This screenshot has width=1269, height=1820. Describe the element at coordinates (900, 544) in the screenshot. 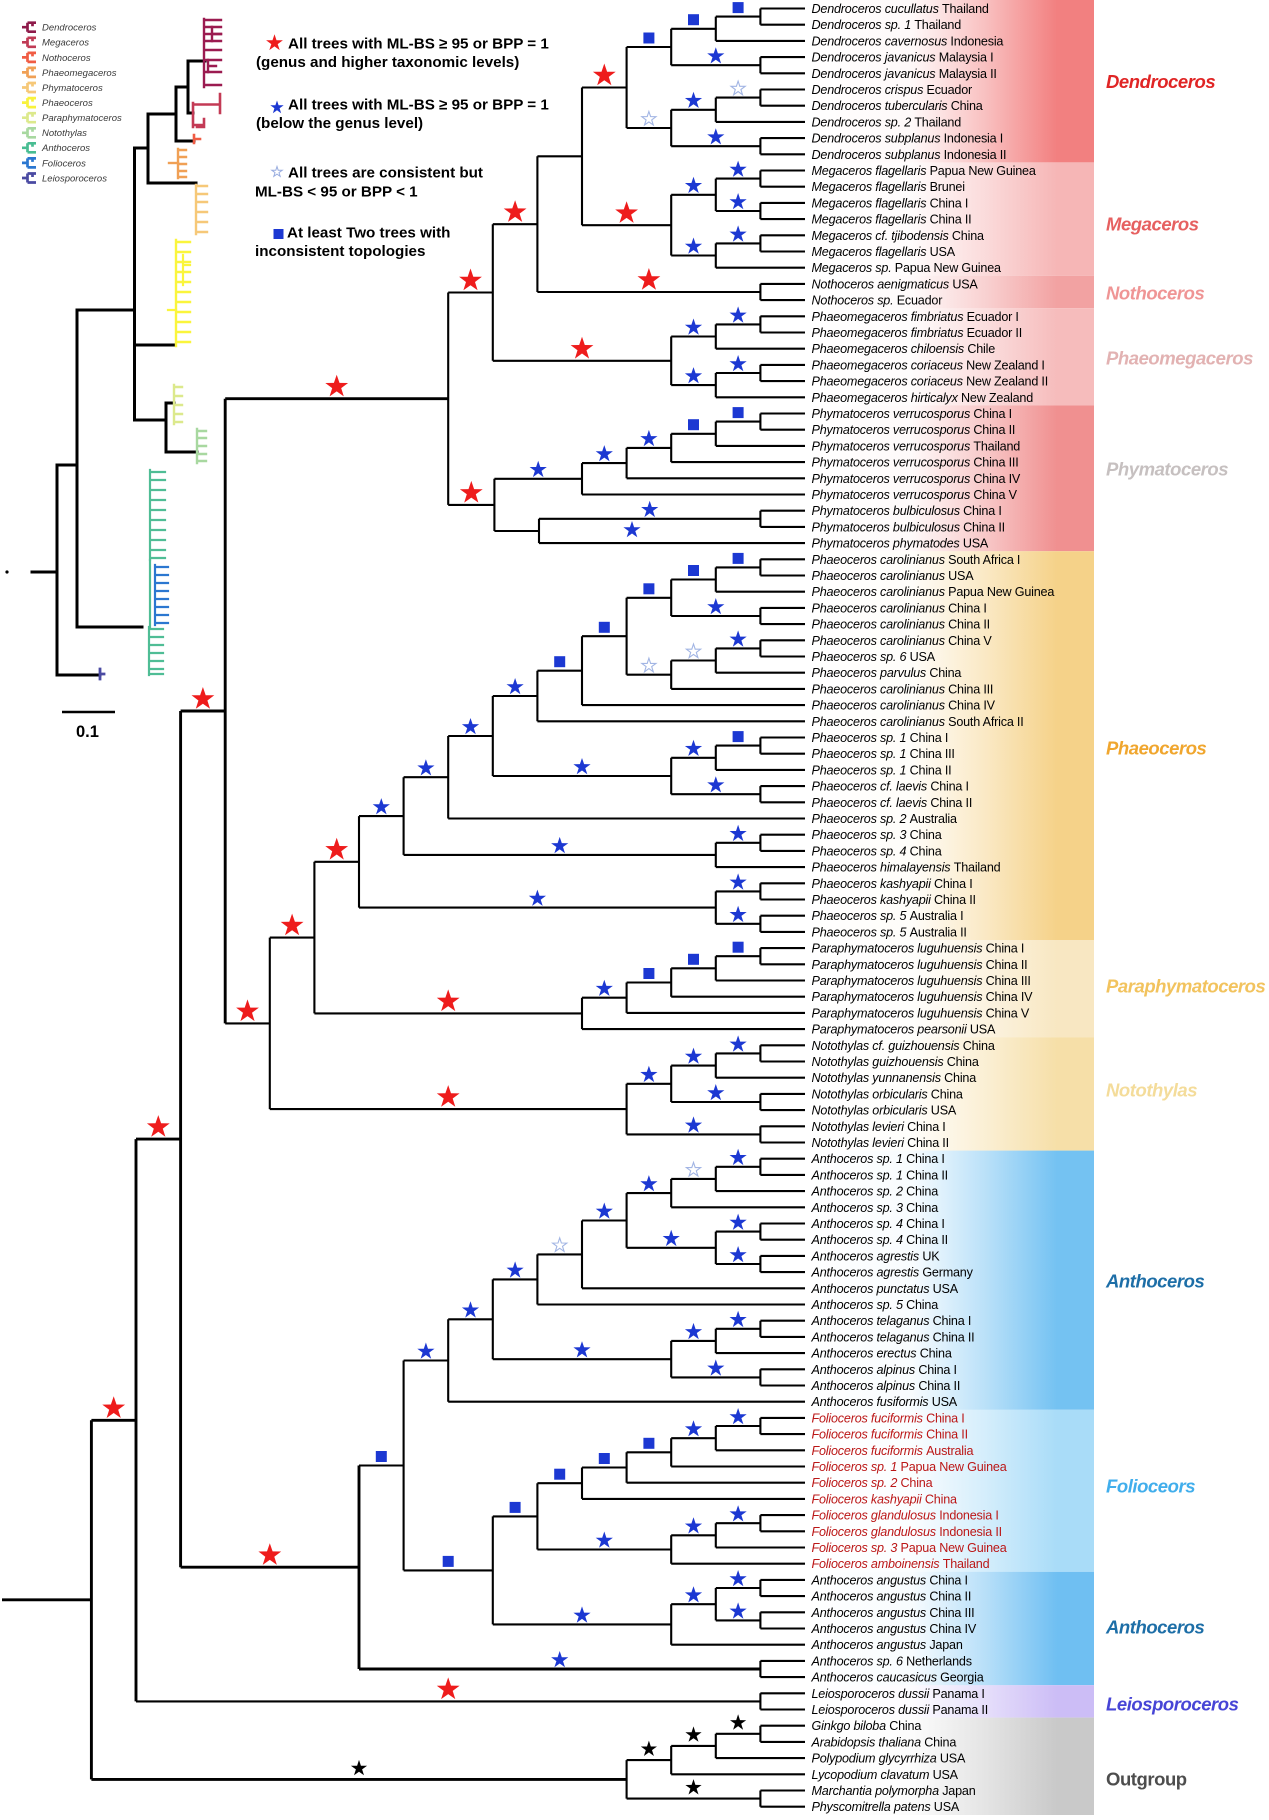

I see `svg-text: Phymatoceros phymatodes USA` at that location.